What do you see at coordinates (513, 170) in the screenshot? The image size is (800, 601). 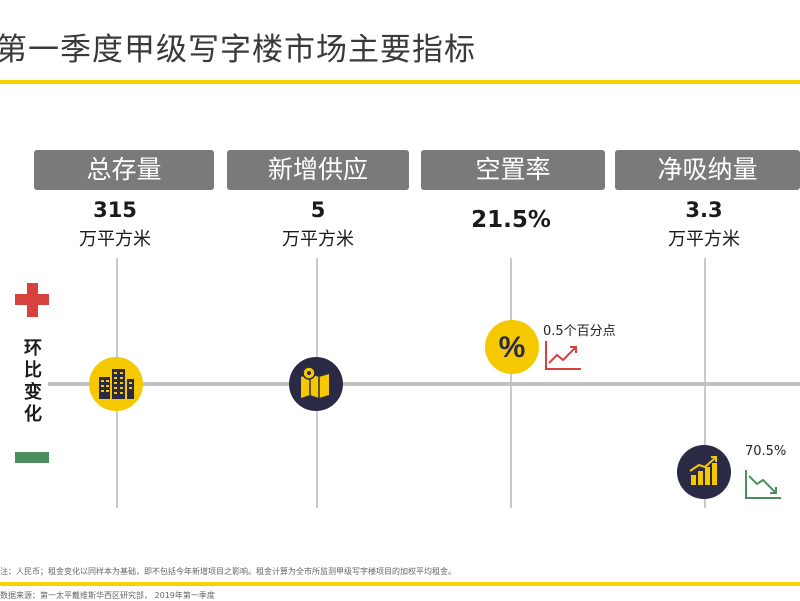 I see `header-vacancy-rate: 空置率` at bounding box center [513, 170].